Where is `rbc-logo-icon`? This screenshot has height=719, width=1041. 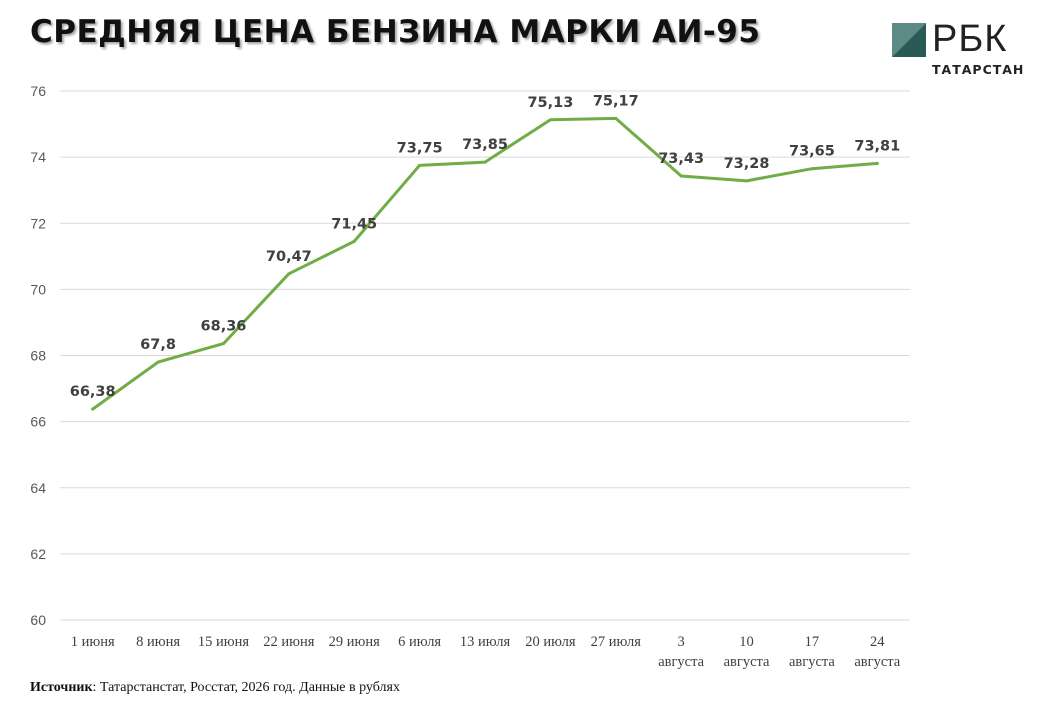 rbc-logo-icon is located at coordinates (909, 40).